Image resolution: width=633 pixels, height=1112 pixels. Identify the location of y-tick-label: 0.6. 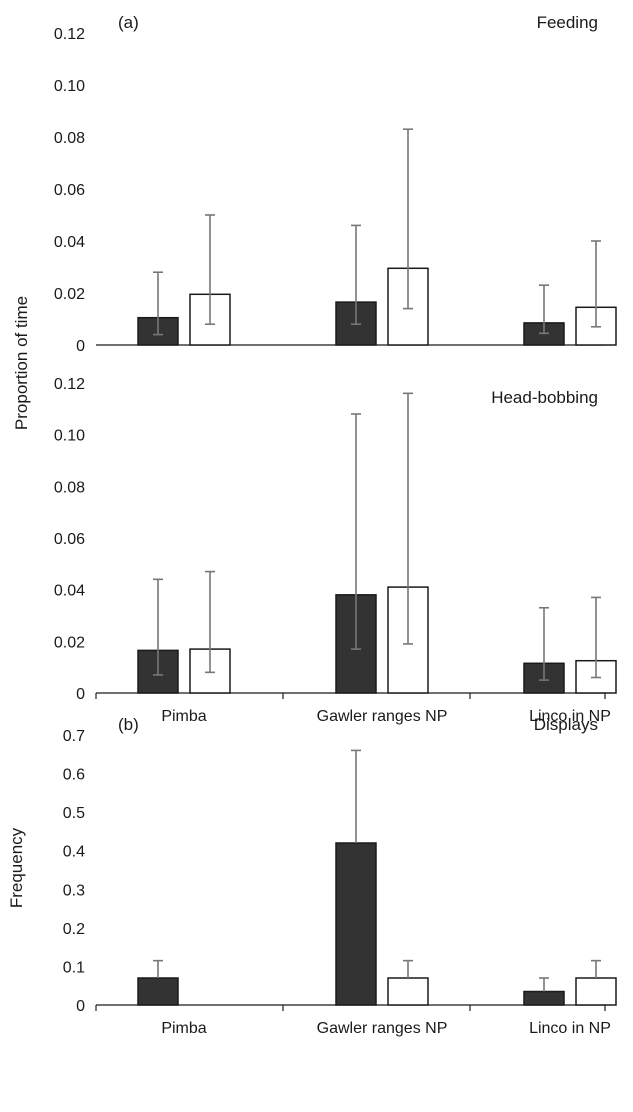
(74, 775).